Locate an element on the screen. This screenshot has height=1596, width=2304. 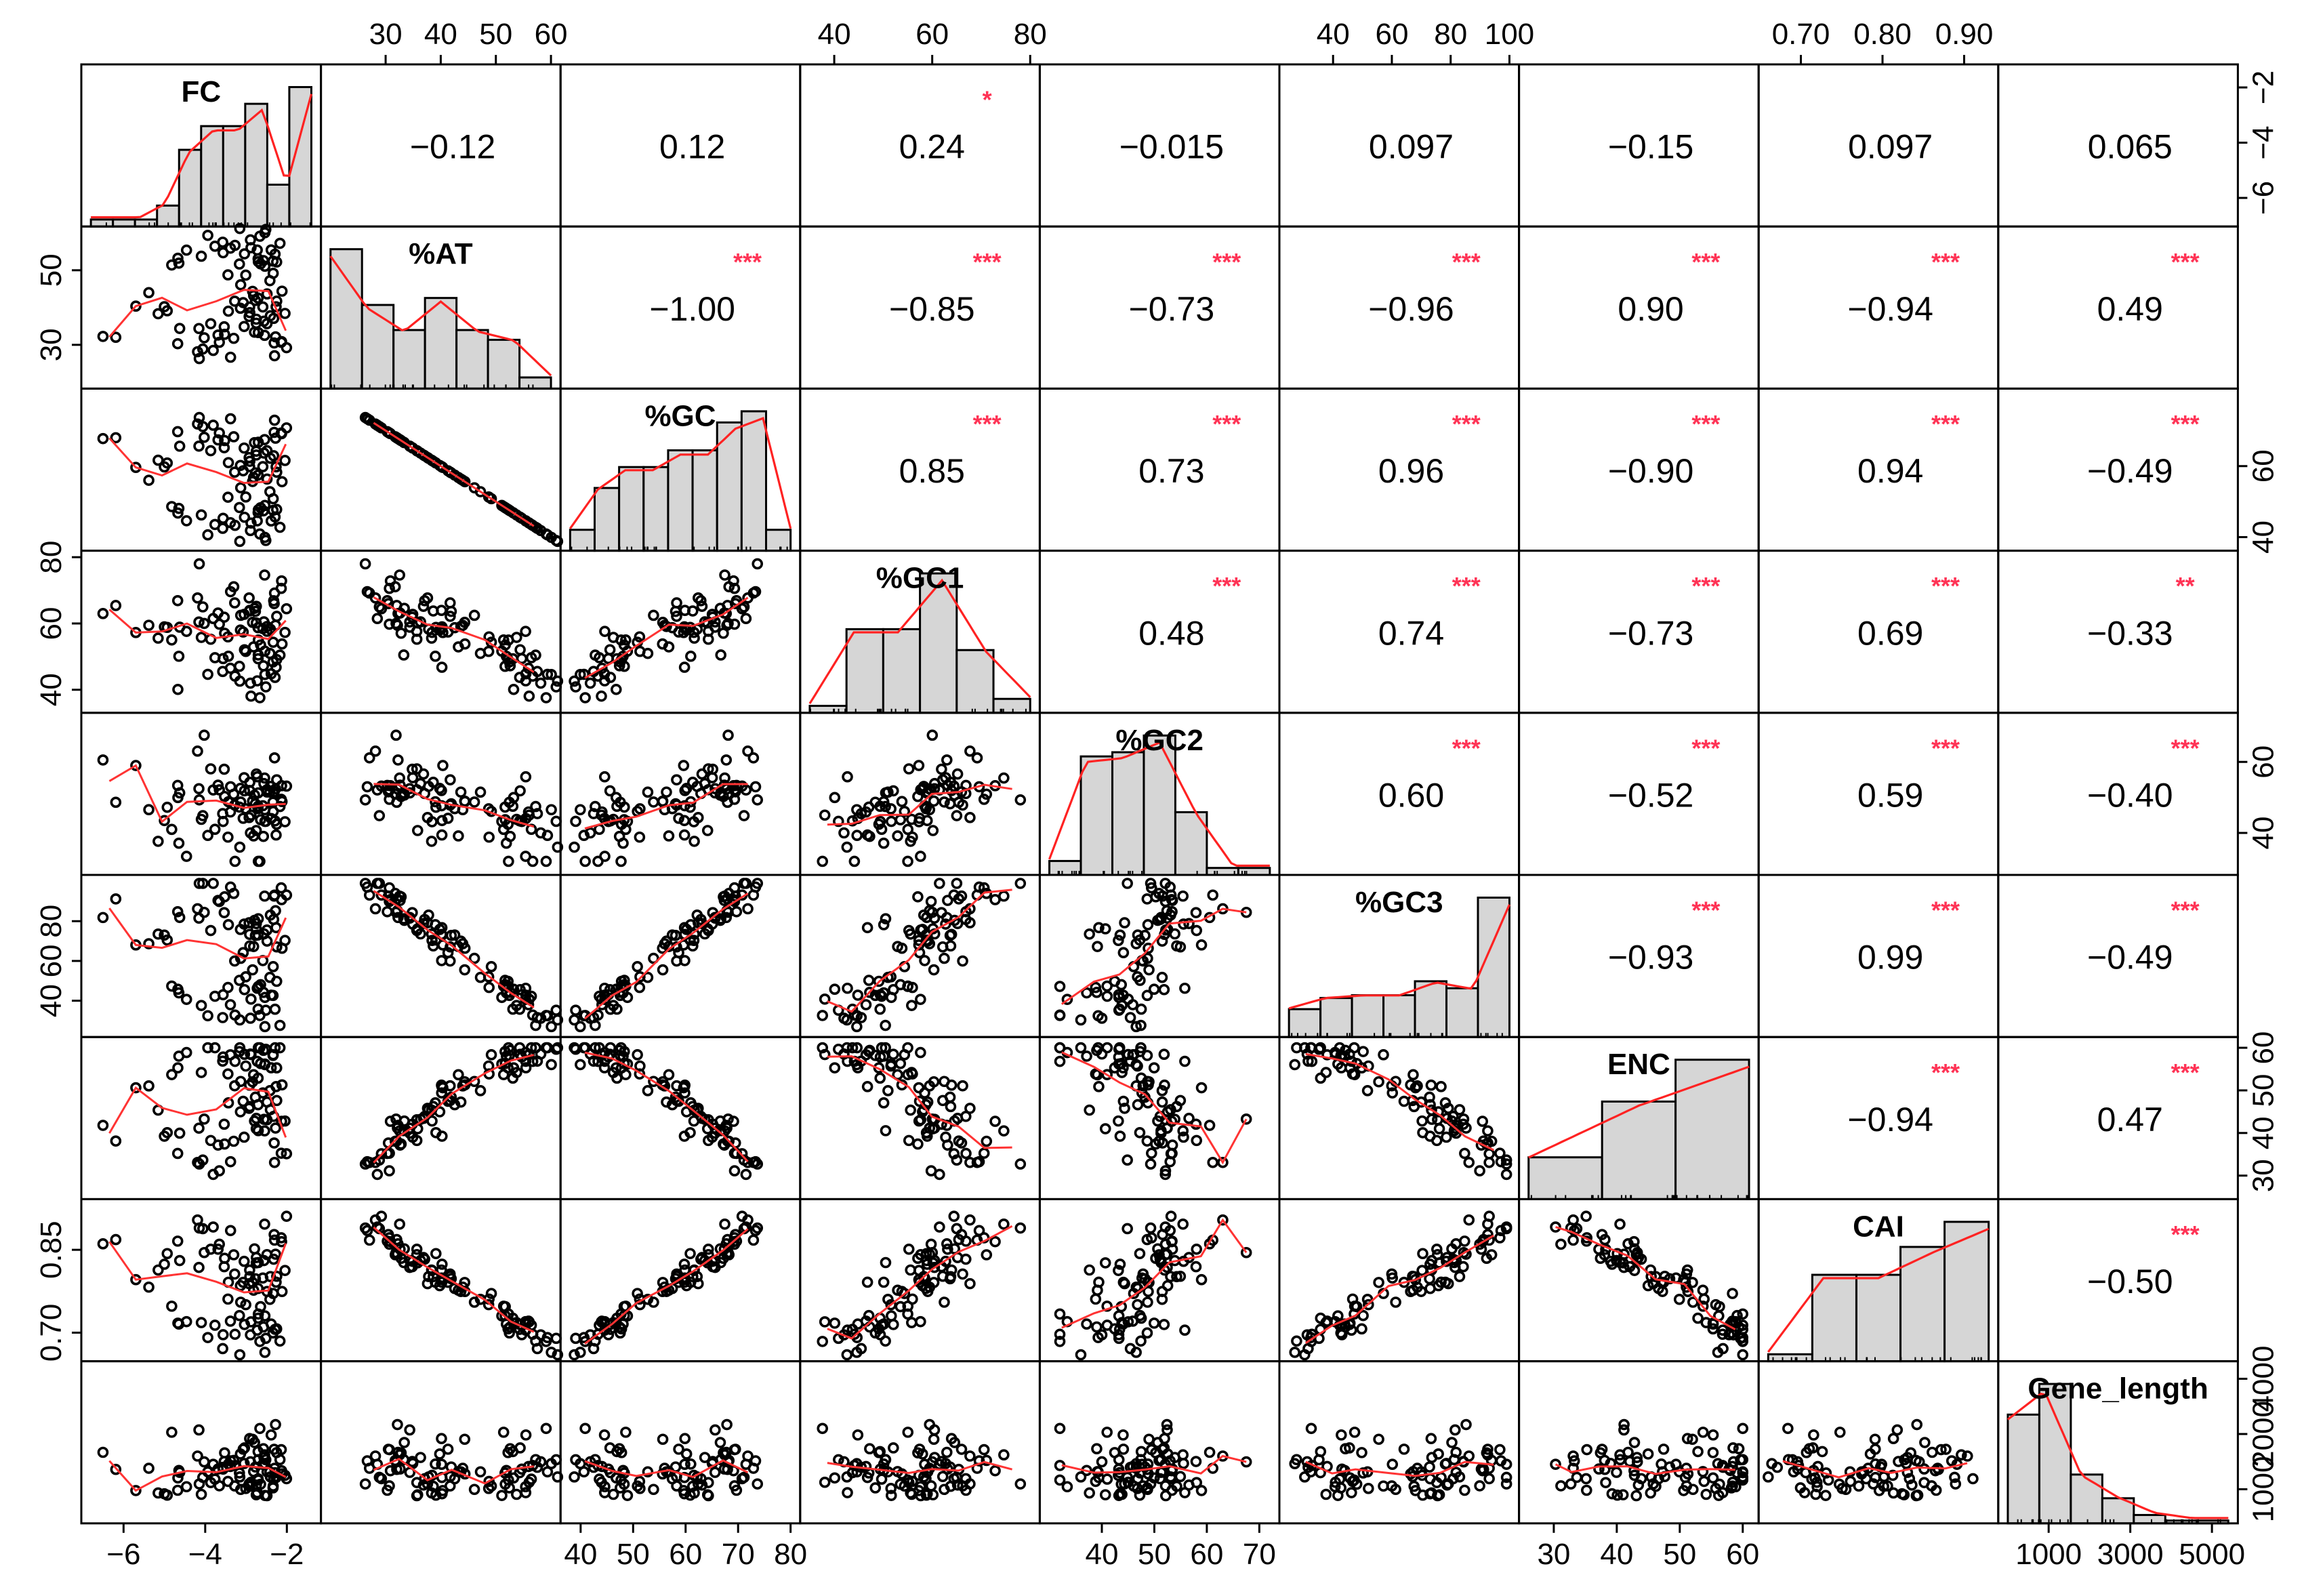
variable-label: %GC2 is located at coordinates (1159, 740).